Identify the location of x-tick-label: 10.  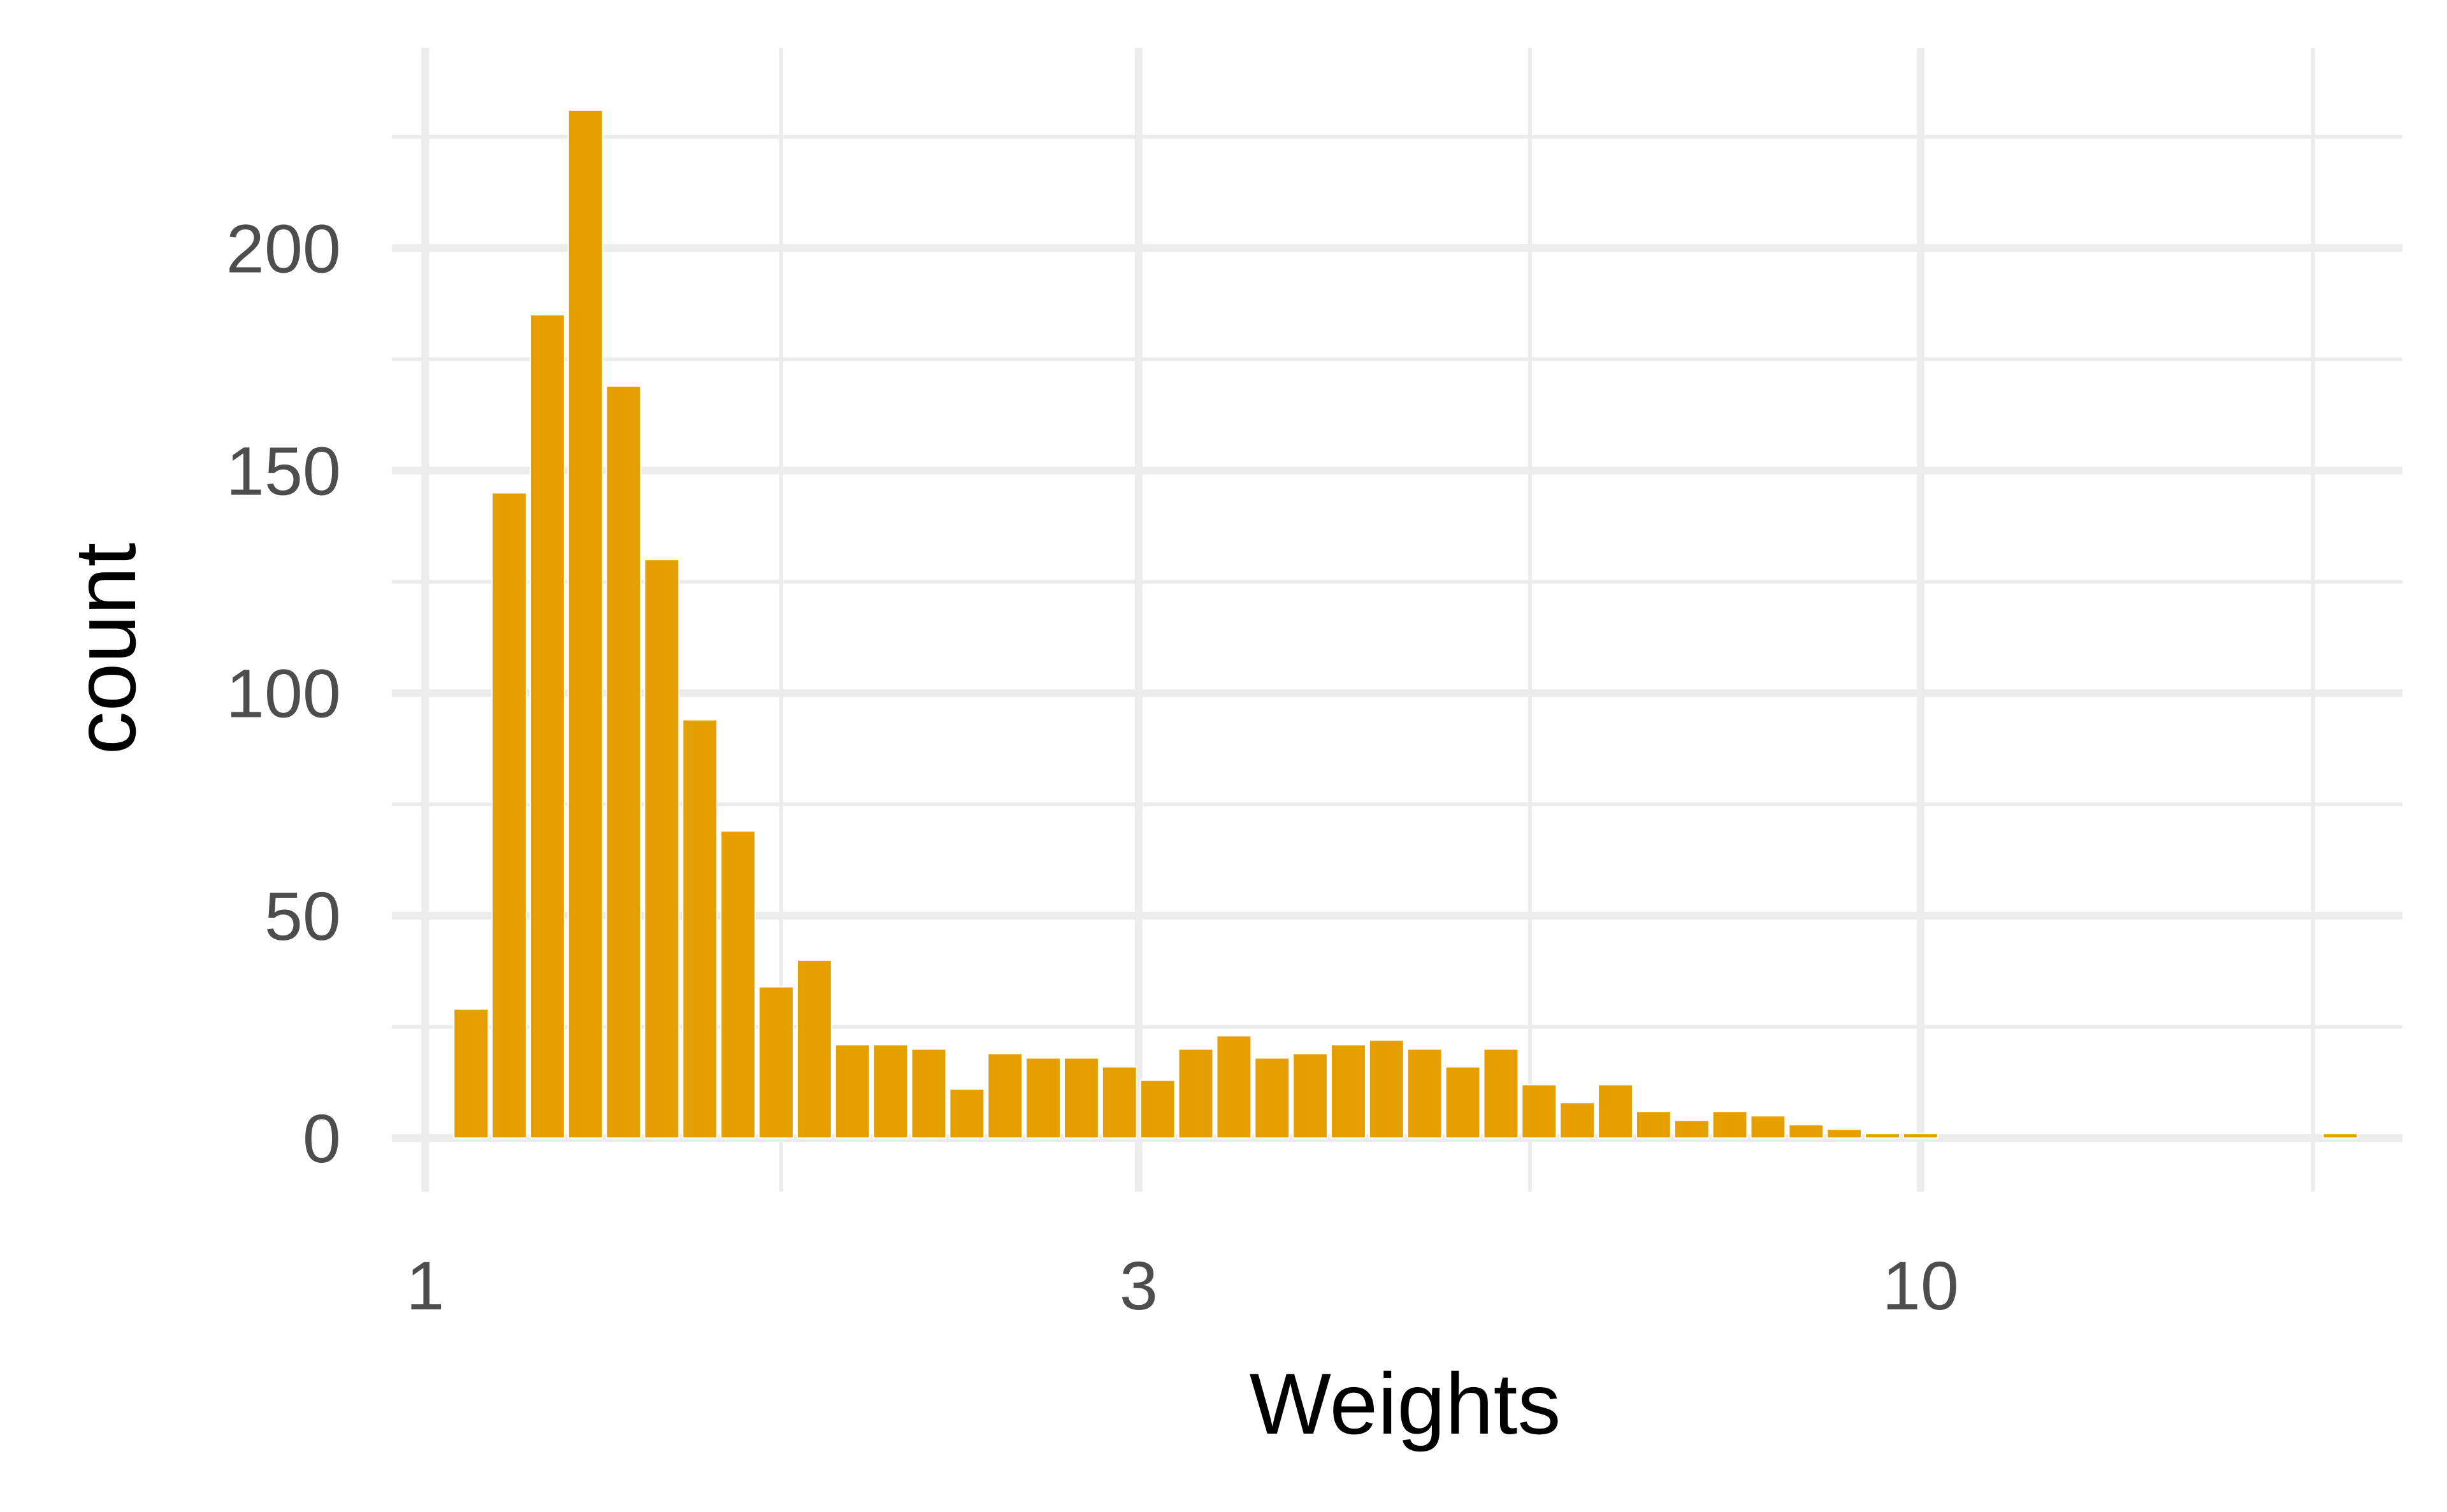
(1920, 1285).